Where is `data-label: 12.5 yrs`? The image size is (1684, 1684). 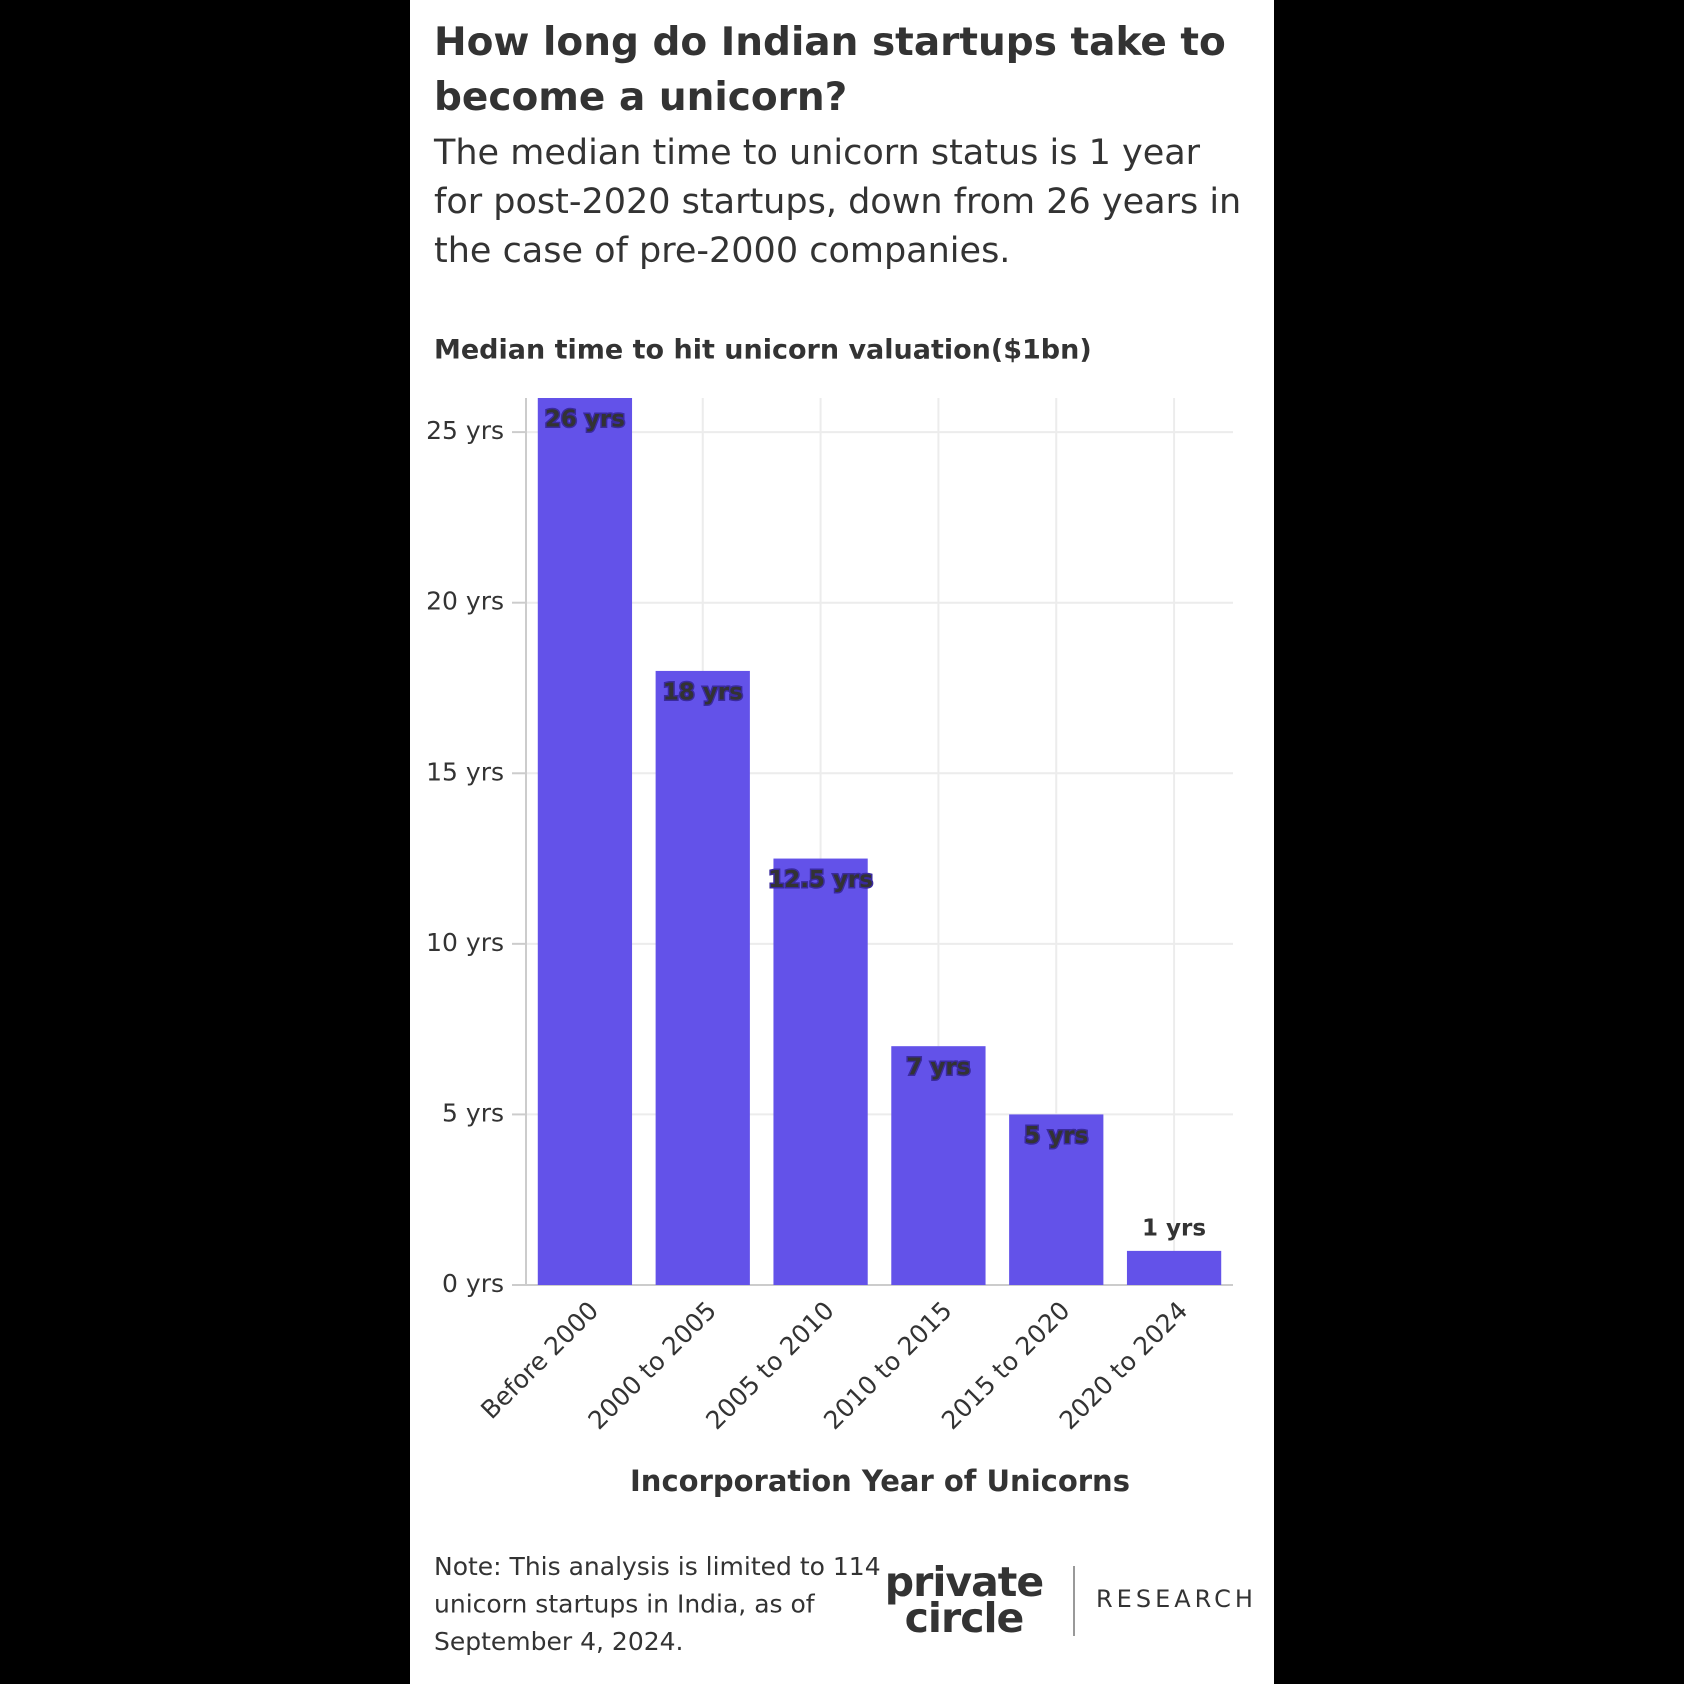 data-label: 12.5 yrs is located at coordinates (820, 880).